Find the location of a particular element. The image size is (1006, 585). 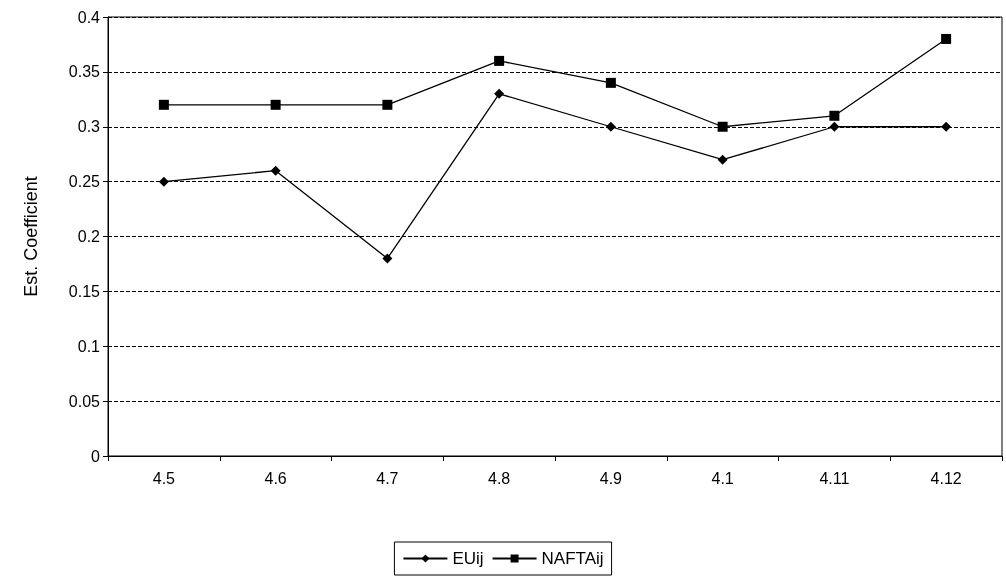

x-tick-label: 4.12 is located at coordinates (946, 478).